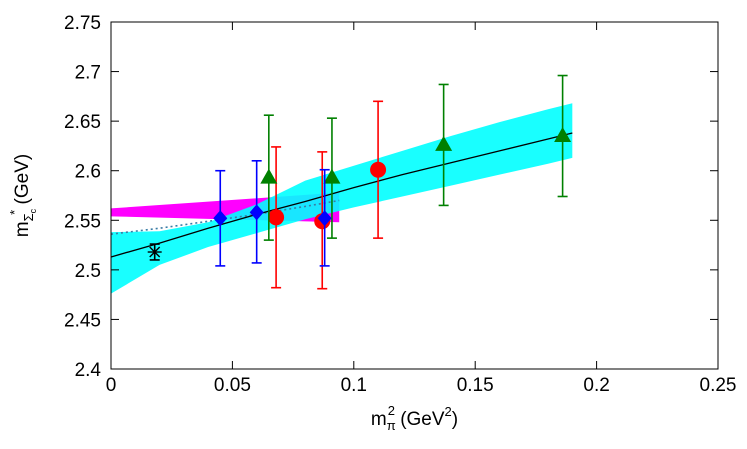 Image resolution: width=747 pixels, height=449 pixels. I want to click on y-tick-label: 2.55, so click(82, 221).